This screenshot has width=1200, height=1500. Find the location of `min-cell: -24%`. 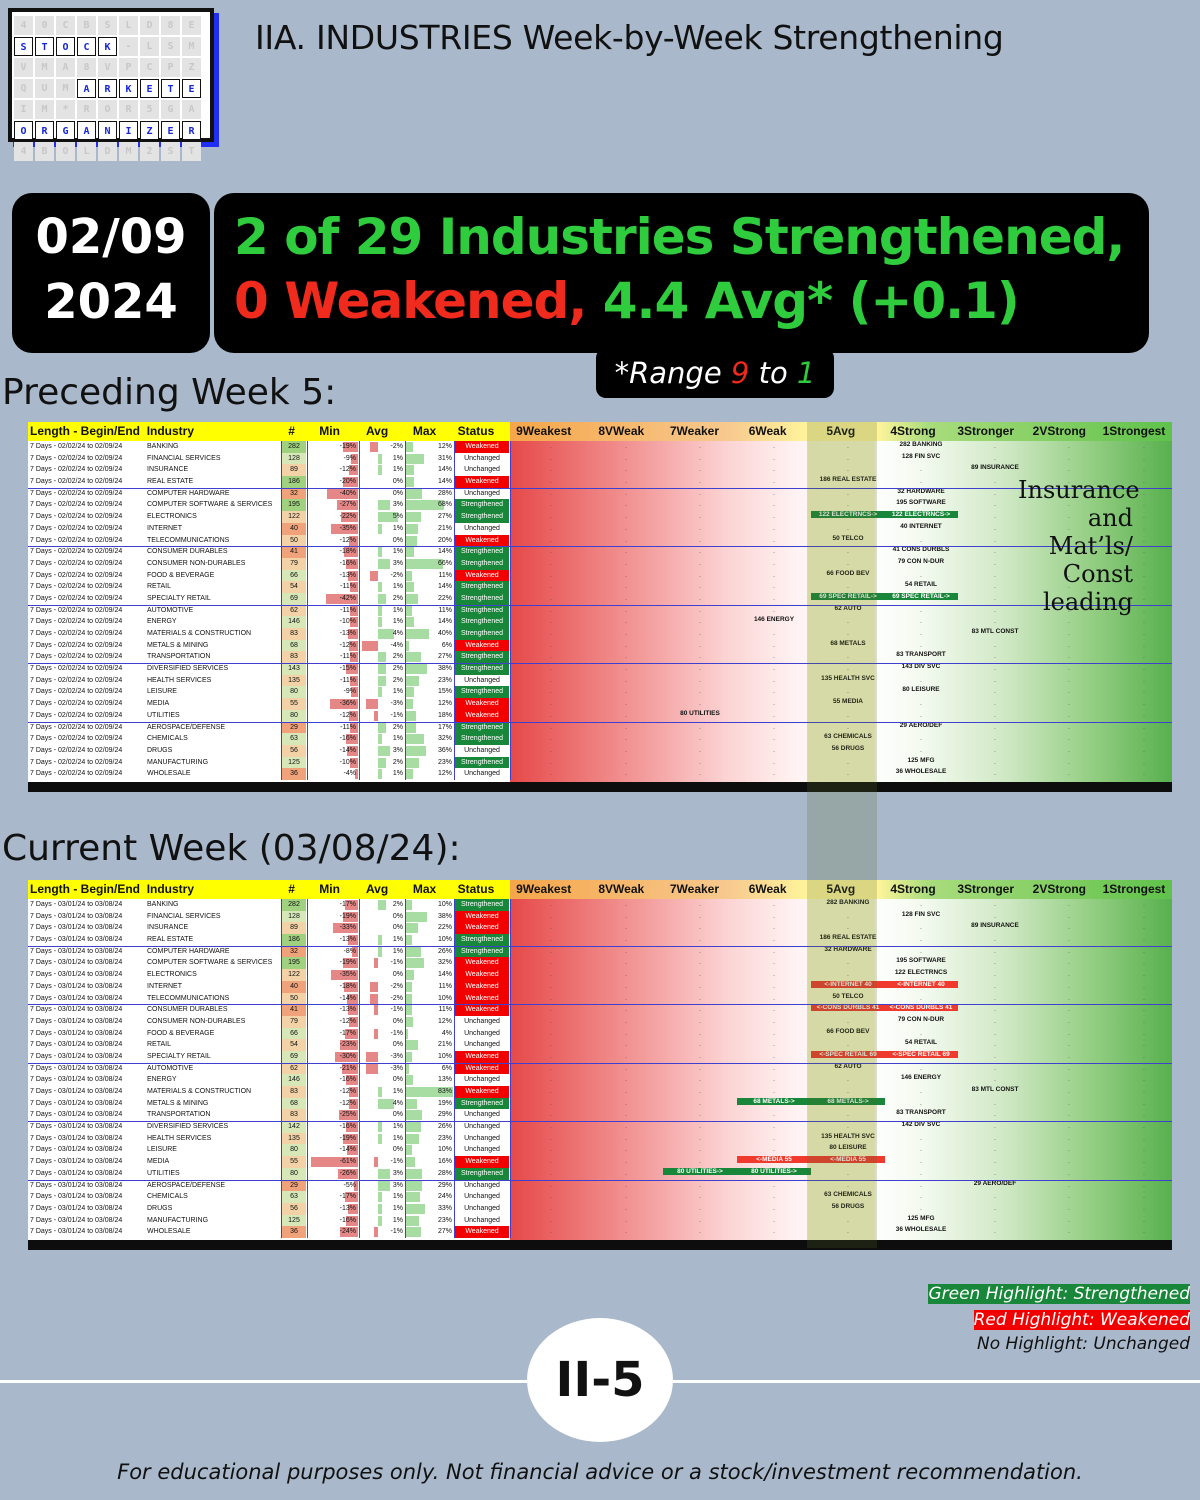

min-cell: -24% is located at coordinates (347, 1232).